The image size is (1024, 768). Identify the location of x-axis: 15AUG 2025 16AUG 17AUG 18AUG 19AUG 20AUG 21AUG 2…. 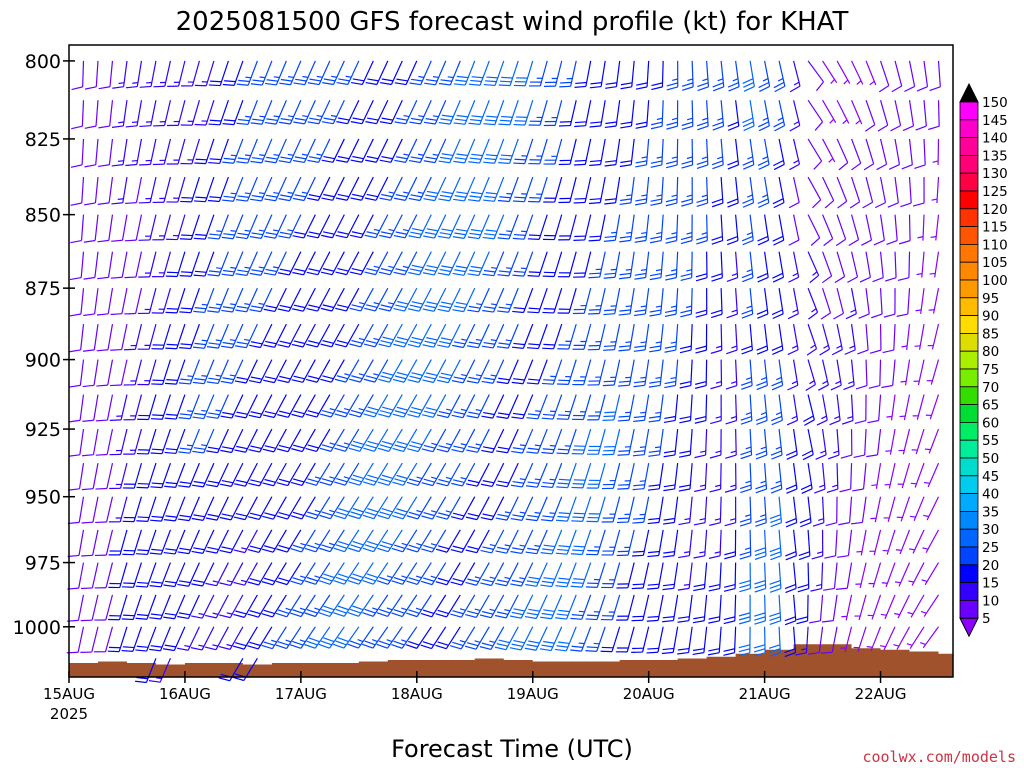
(475, 697).